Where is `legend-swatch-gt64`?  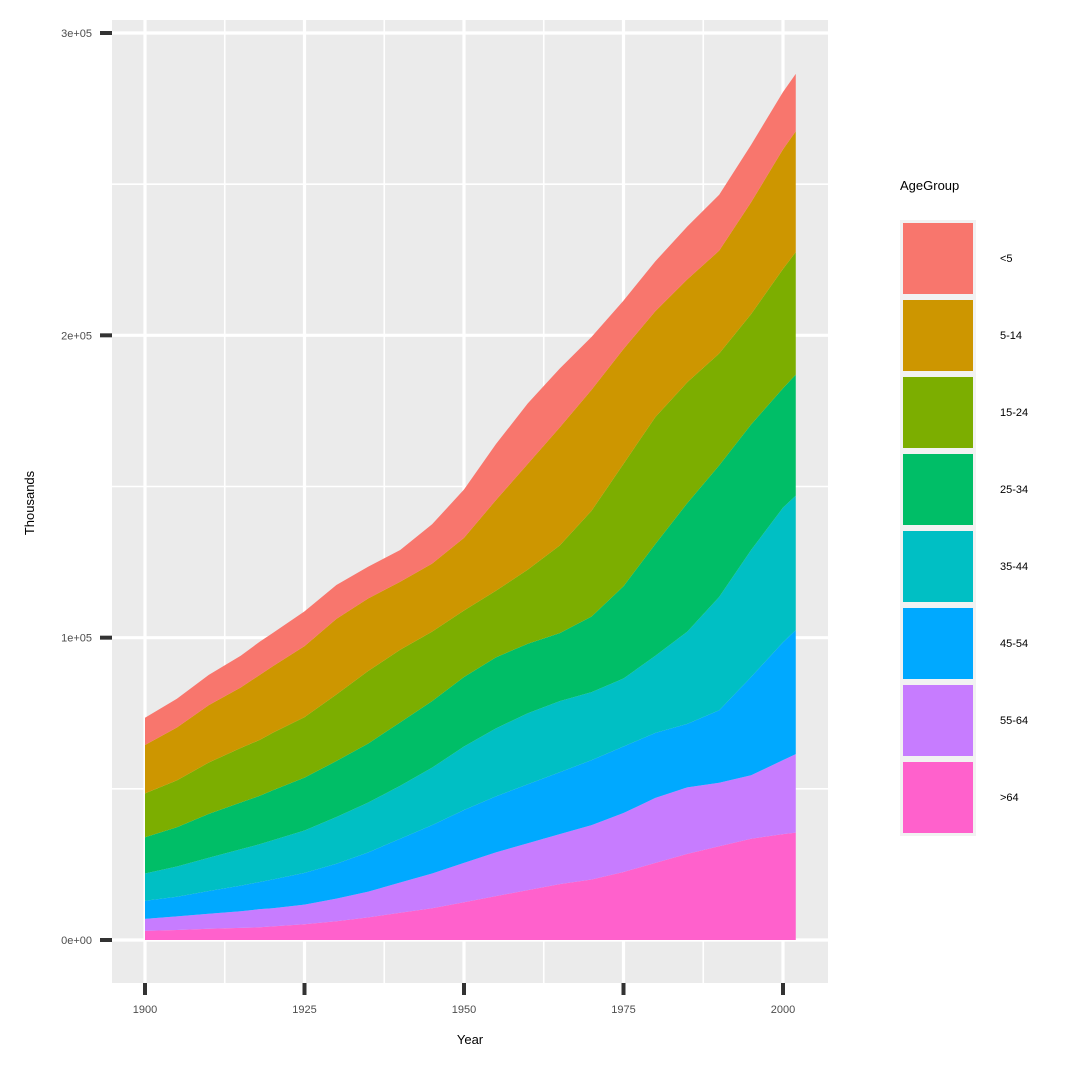 legend-swatch-gt64 is located at coordinates (938, 797).